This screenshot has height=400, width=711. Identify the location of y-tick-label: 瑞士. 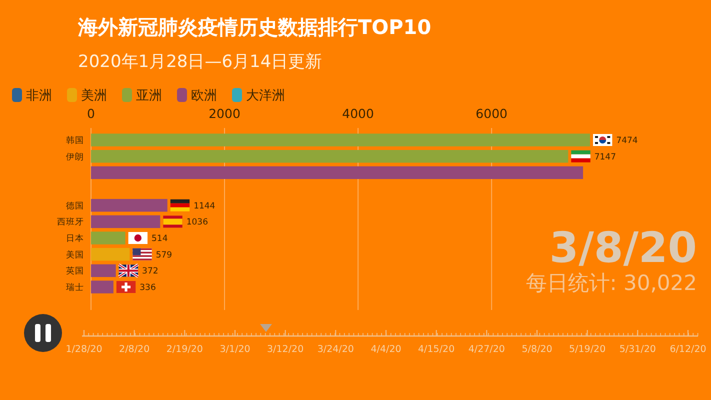
(75, 287).